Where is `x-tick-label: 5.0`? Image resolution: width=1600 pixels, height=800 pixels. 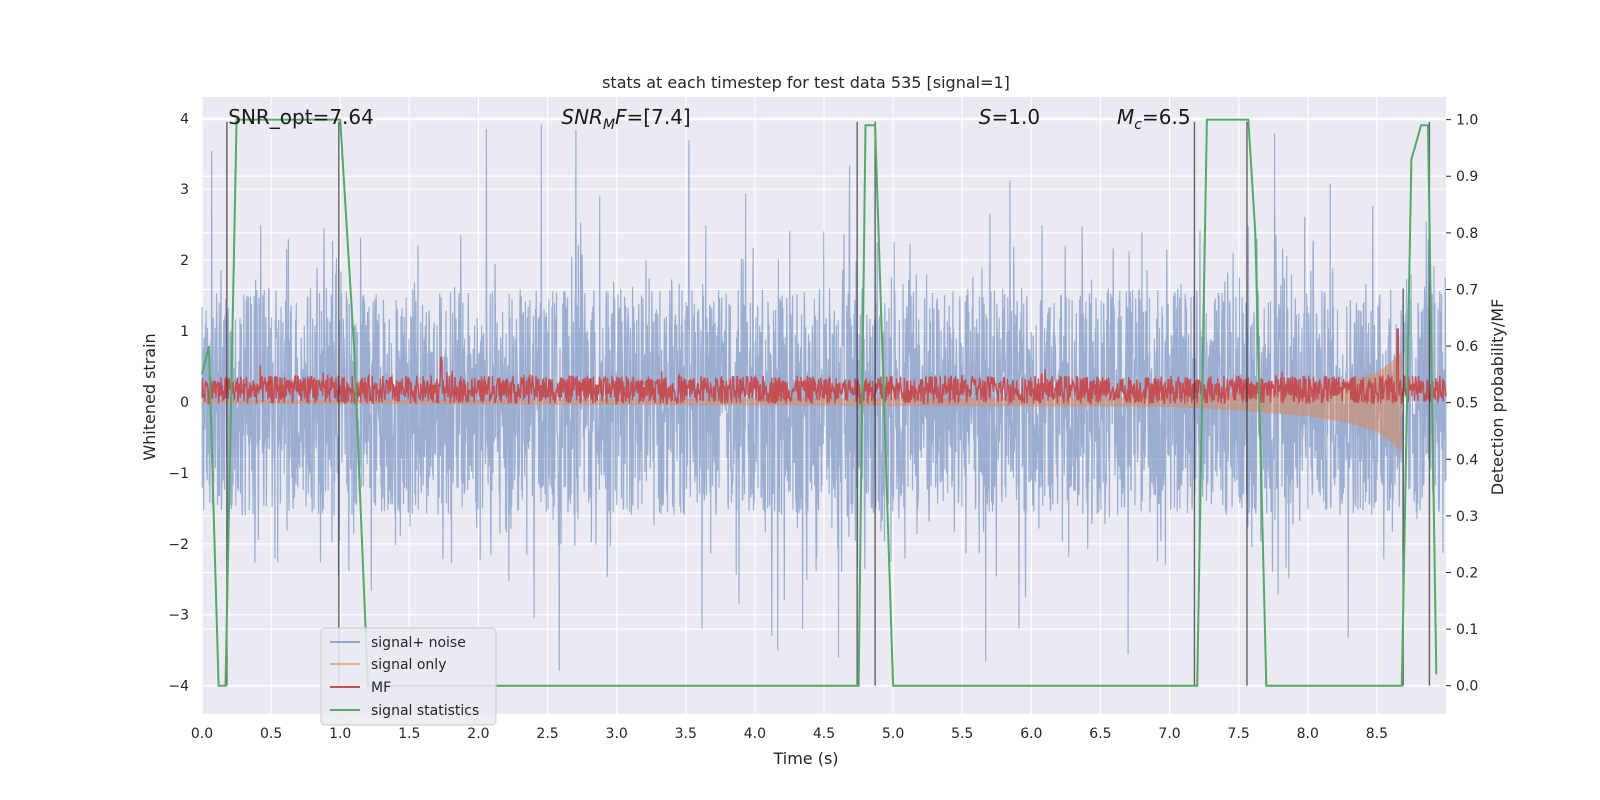
x-tick-label: 5.0 is located at coordinates (893, 734).